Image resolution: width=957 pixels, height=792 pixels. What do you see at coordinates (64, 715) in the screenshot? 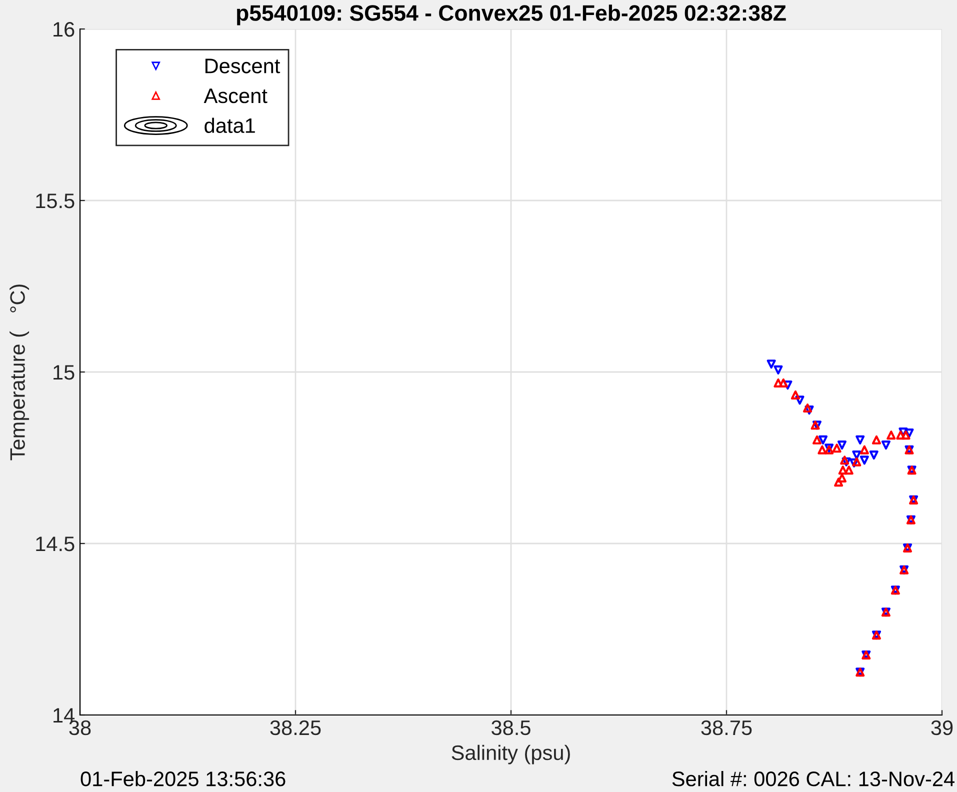
I see `y-tick-label: 14` at bounding box center [64, 715].